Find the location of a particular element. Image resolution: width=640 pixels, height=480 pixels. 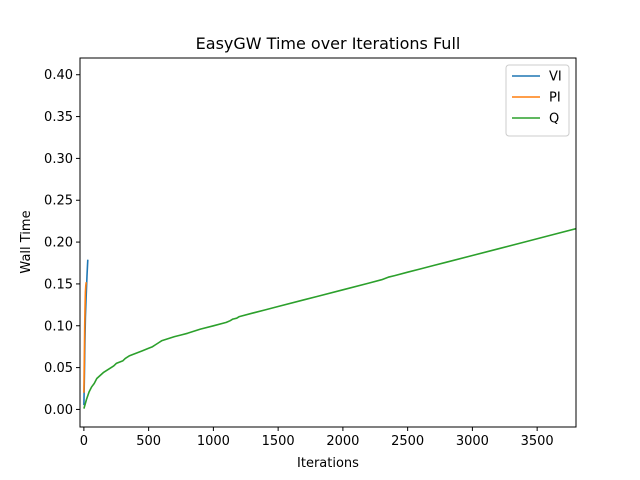

y-axis-title: Wall Time is located at coordinates (26, 241).